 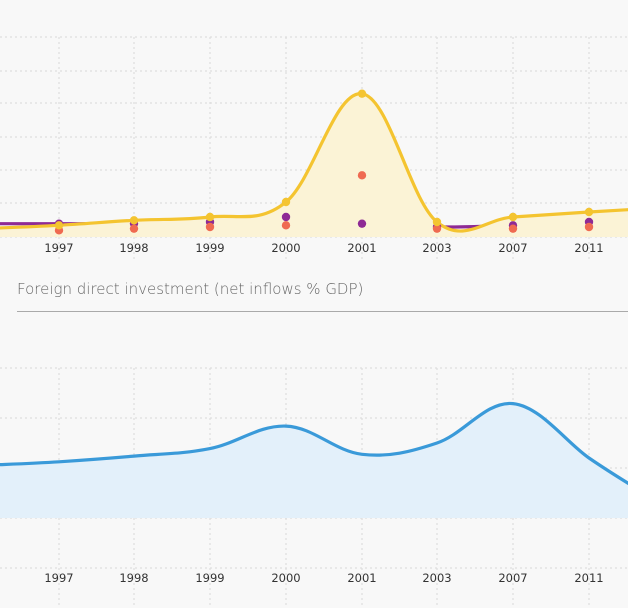 What do you see at coordinates (314, 443) in the screenshot?
I see `series-line` at bounding box center [314, 443].